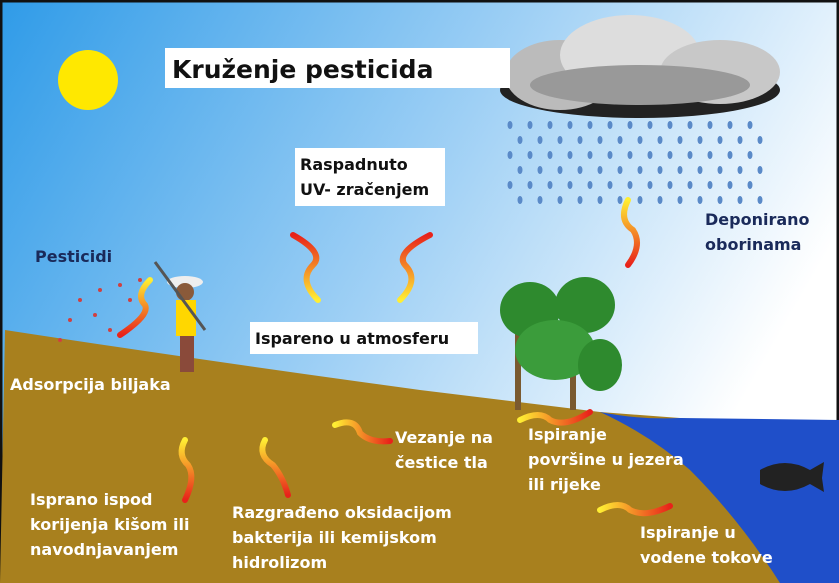 The height and width of the screenshot is (583, 839). Describe the element at coordinates (757, 219) in the screenshot. I see `label: Deponirano` at that location.